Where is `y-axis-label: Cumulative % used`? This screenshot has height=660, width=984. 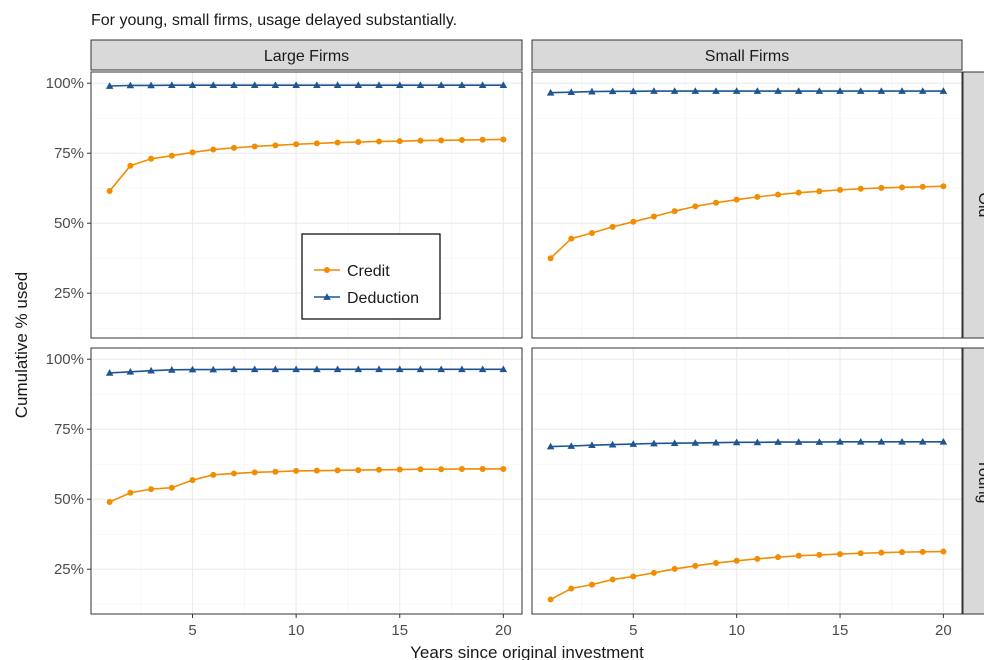
y-axis-label: Cumulative % used is located at coordinates (21, 345).